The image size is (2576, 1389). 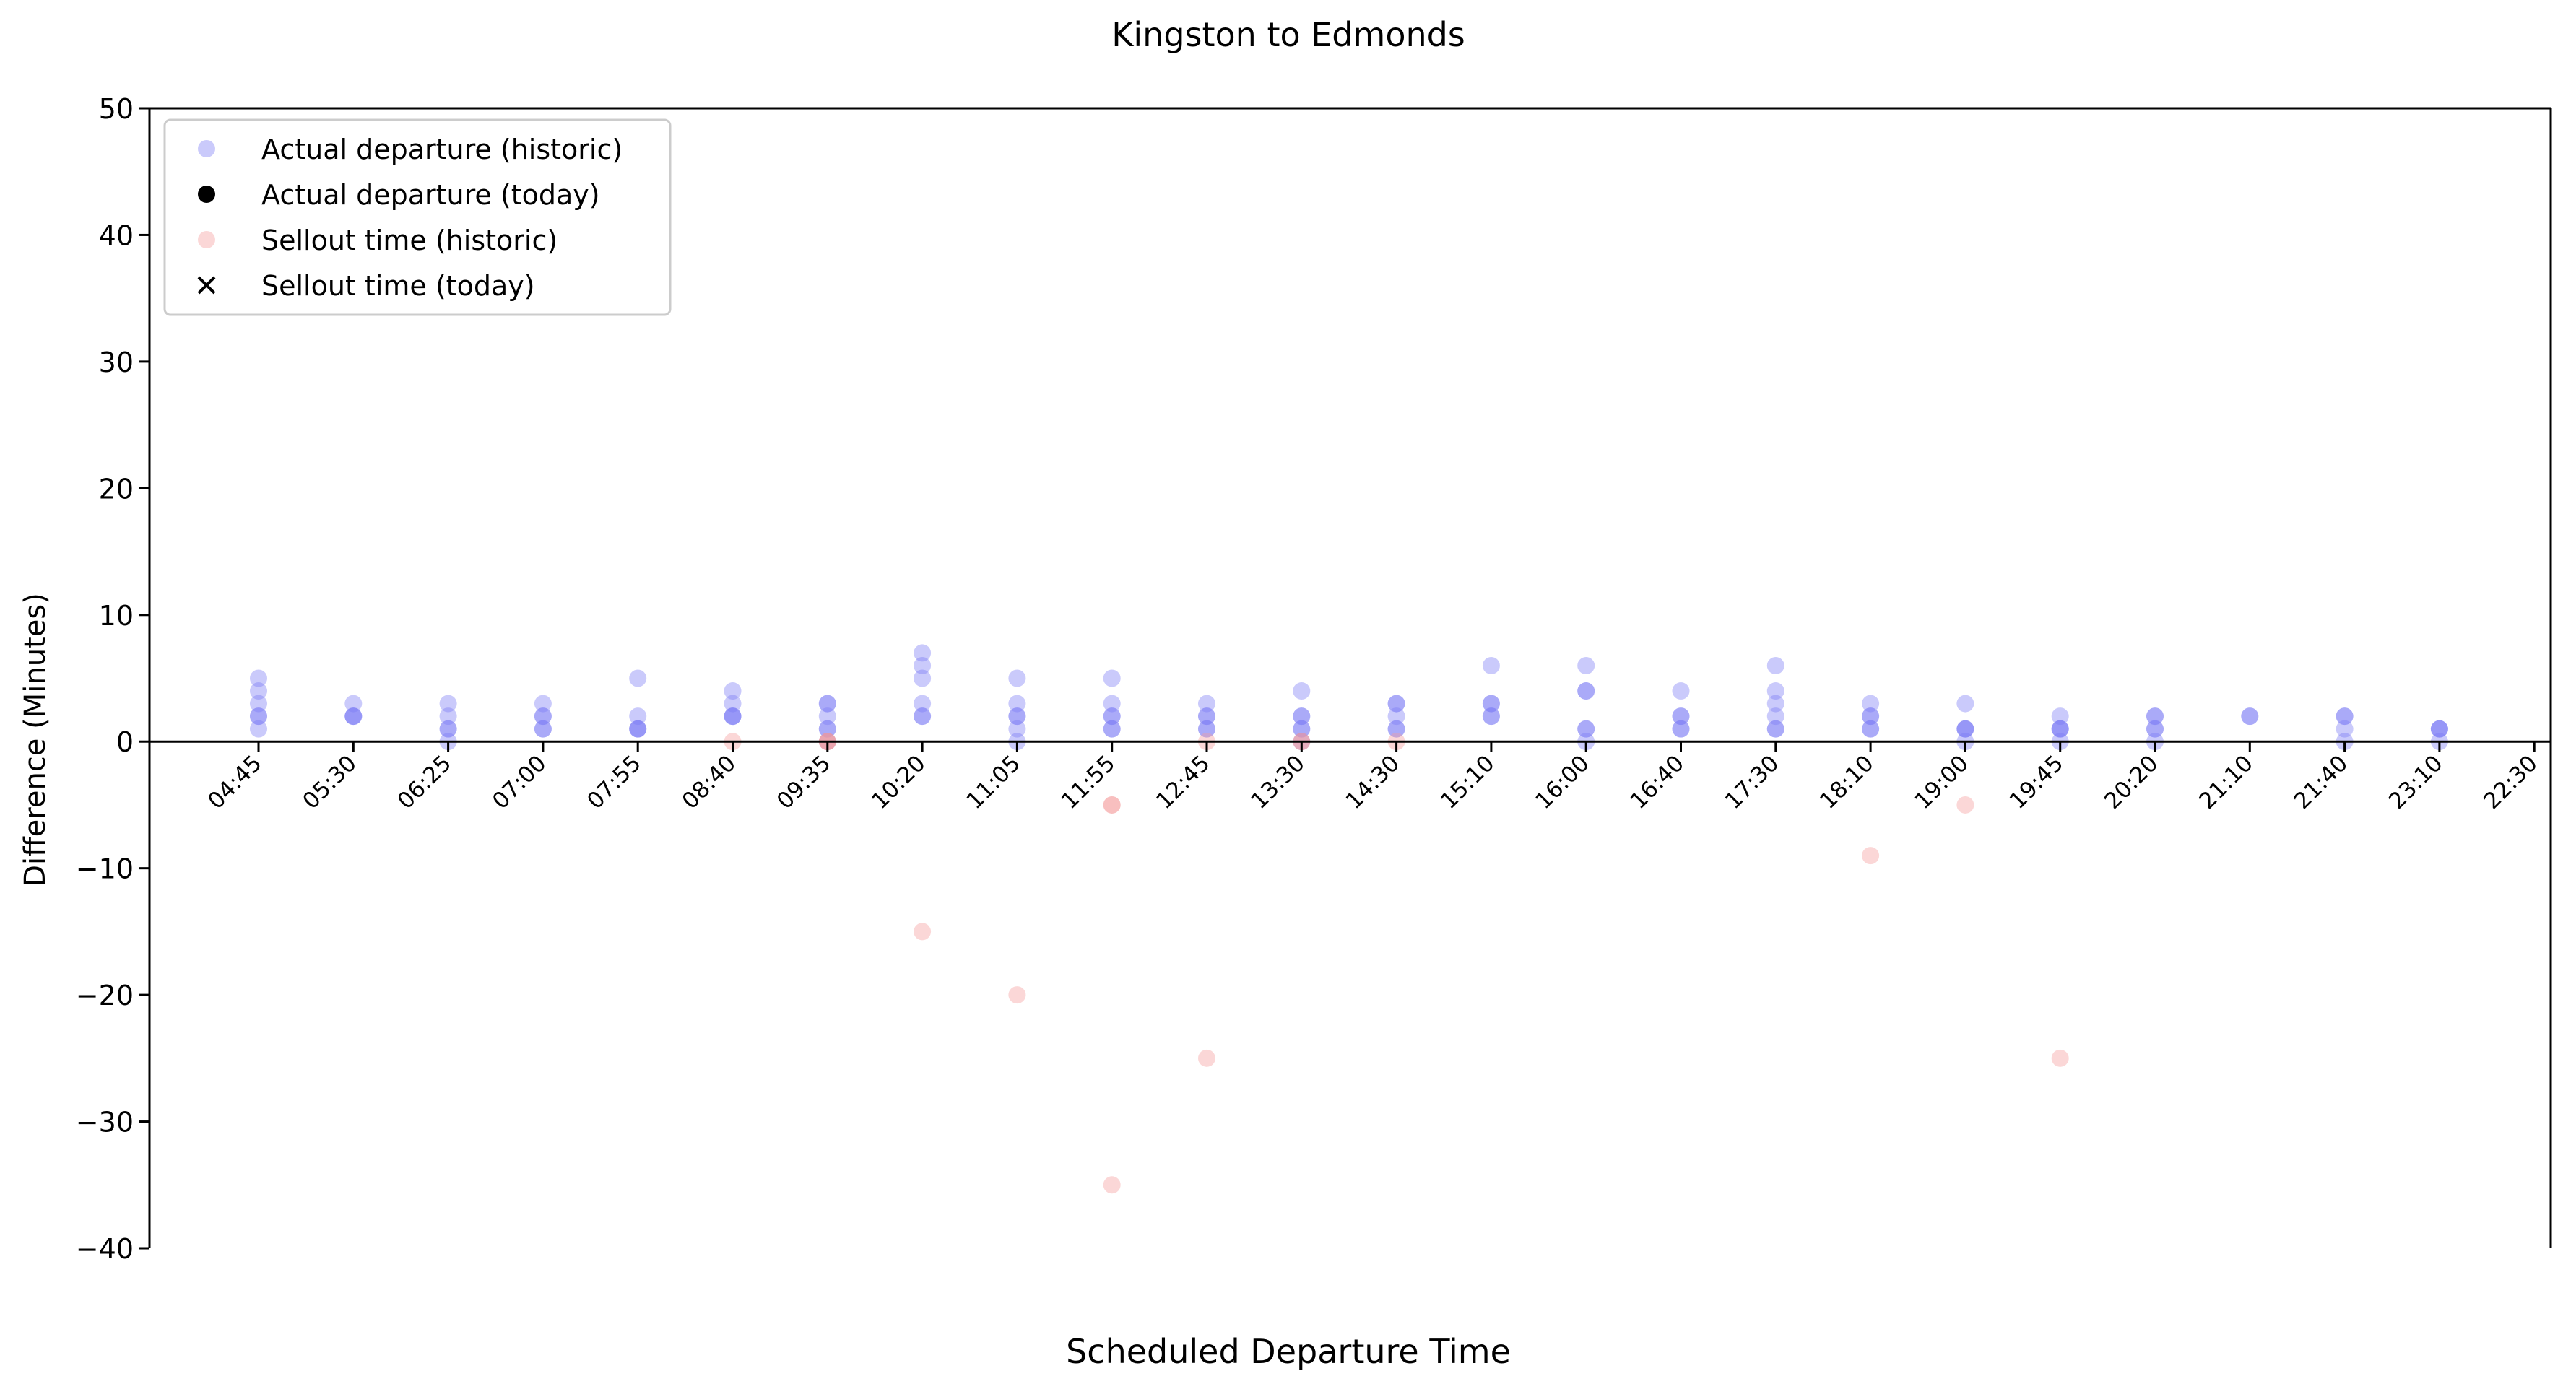 I want to click on x-axis-label: Scheduled Departure Time, so click(x=1288, y=1351).